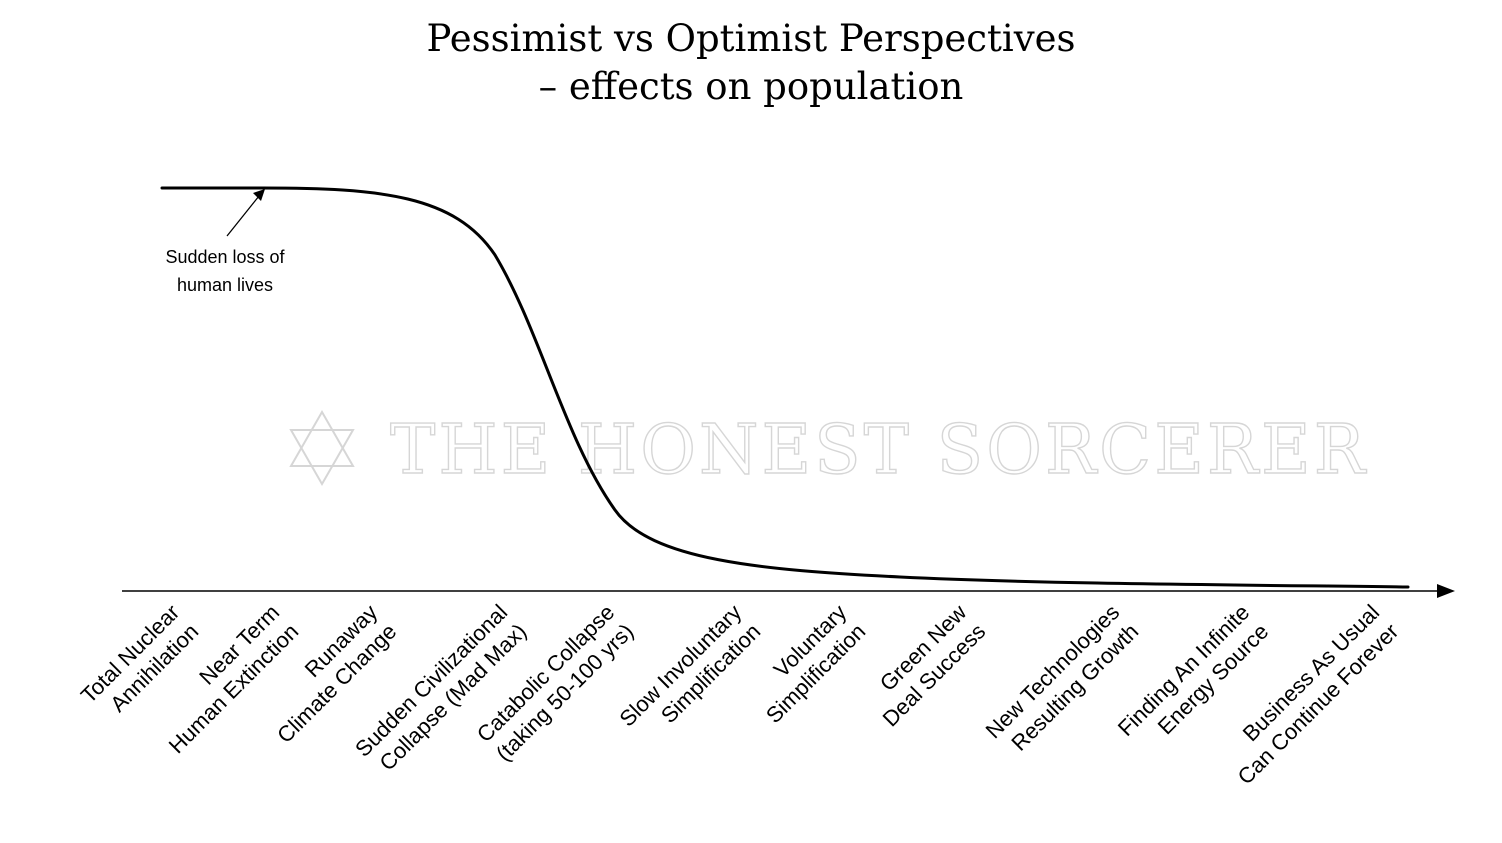  Describe the element at coordinates (751, 38) in the screenshot. I see `title-line-1: Pessimist vs Optimist Perspectives` at that location.